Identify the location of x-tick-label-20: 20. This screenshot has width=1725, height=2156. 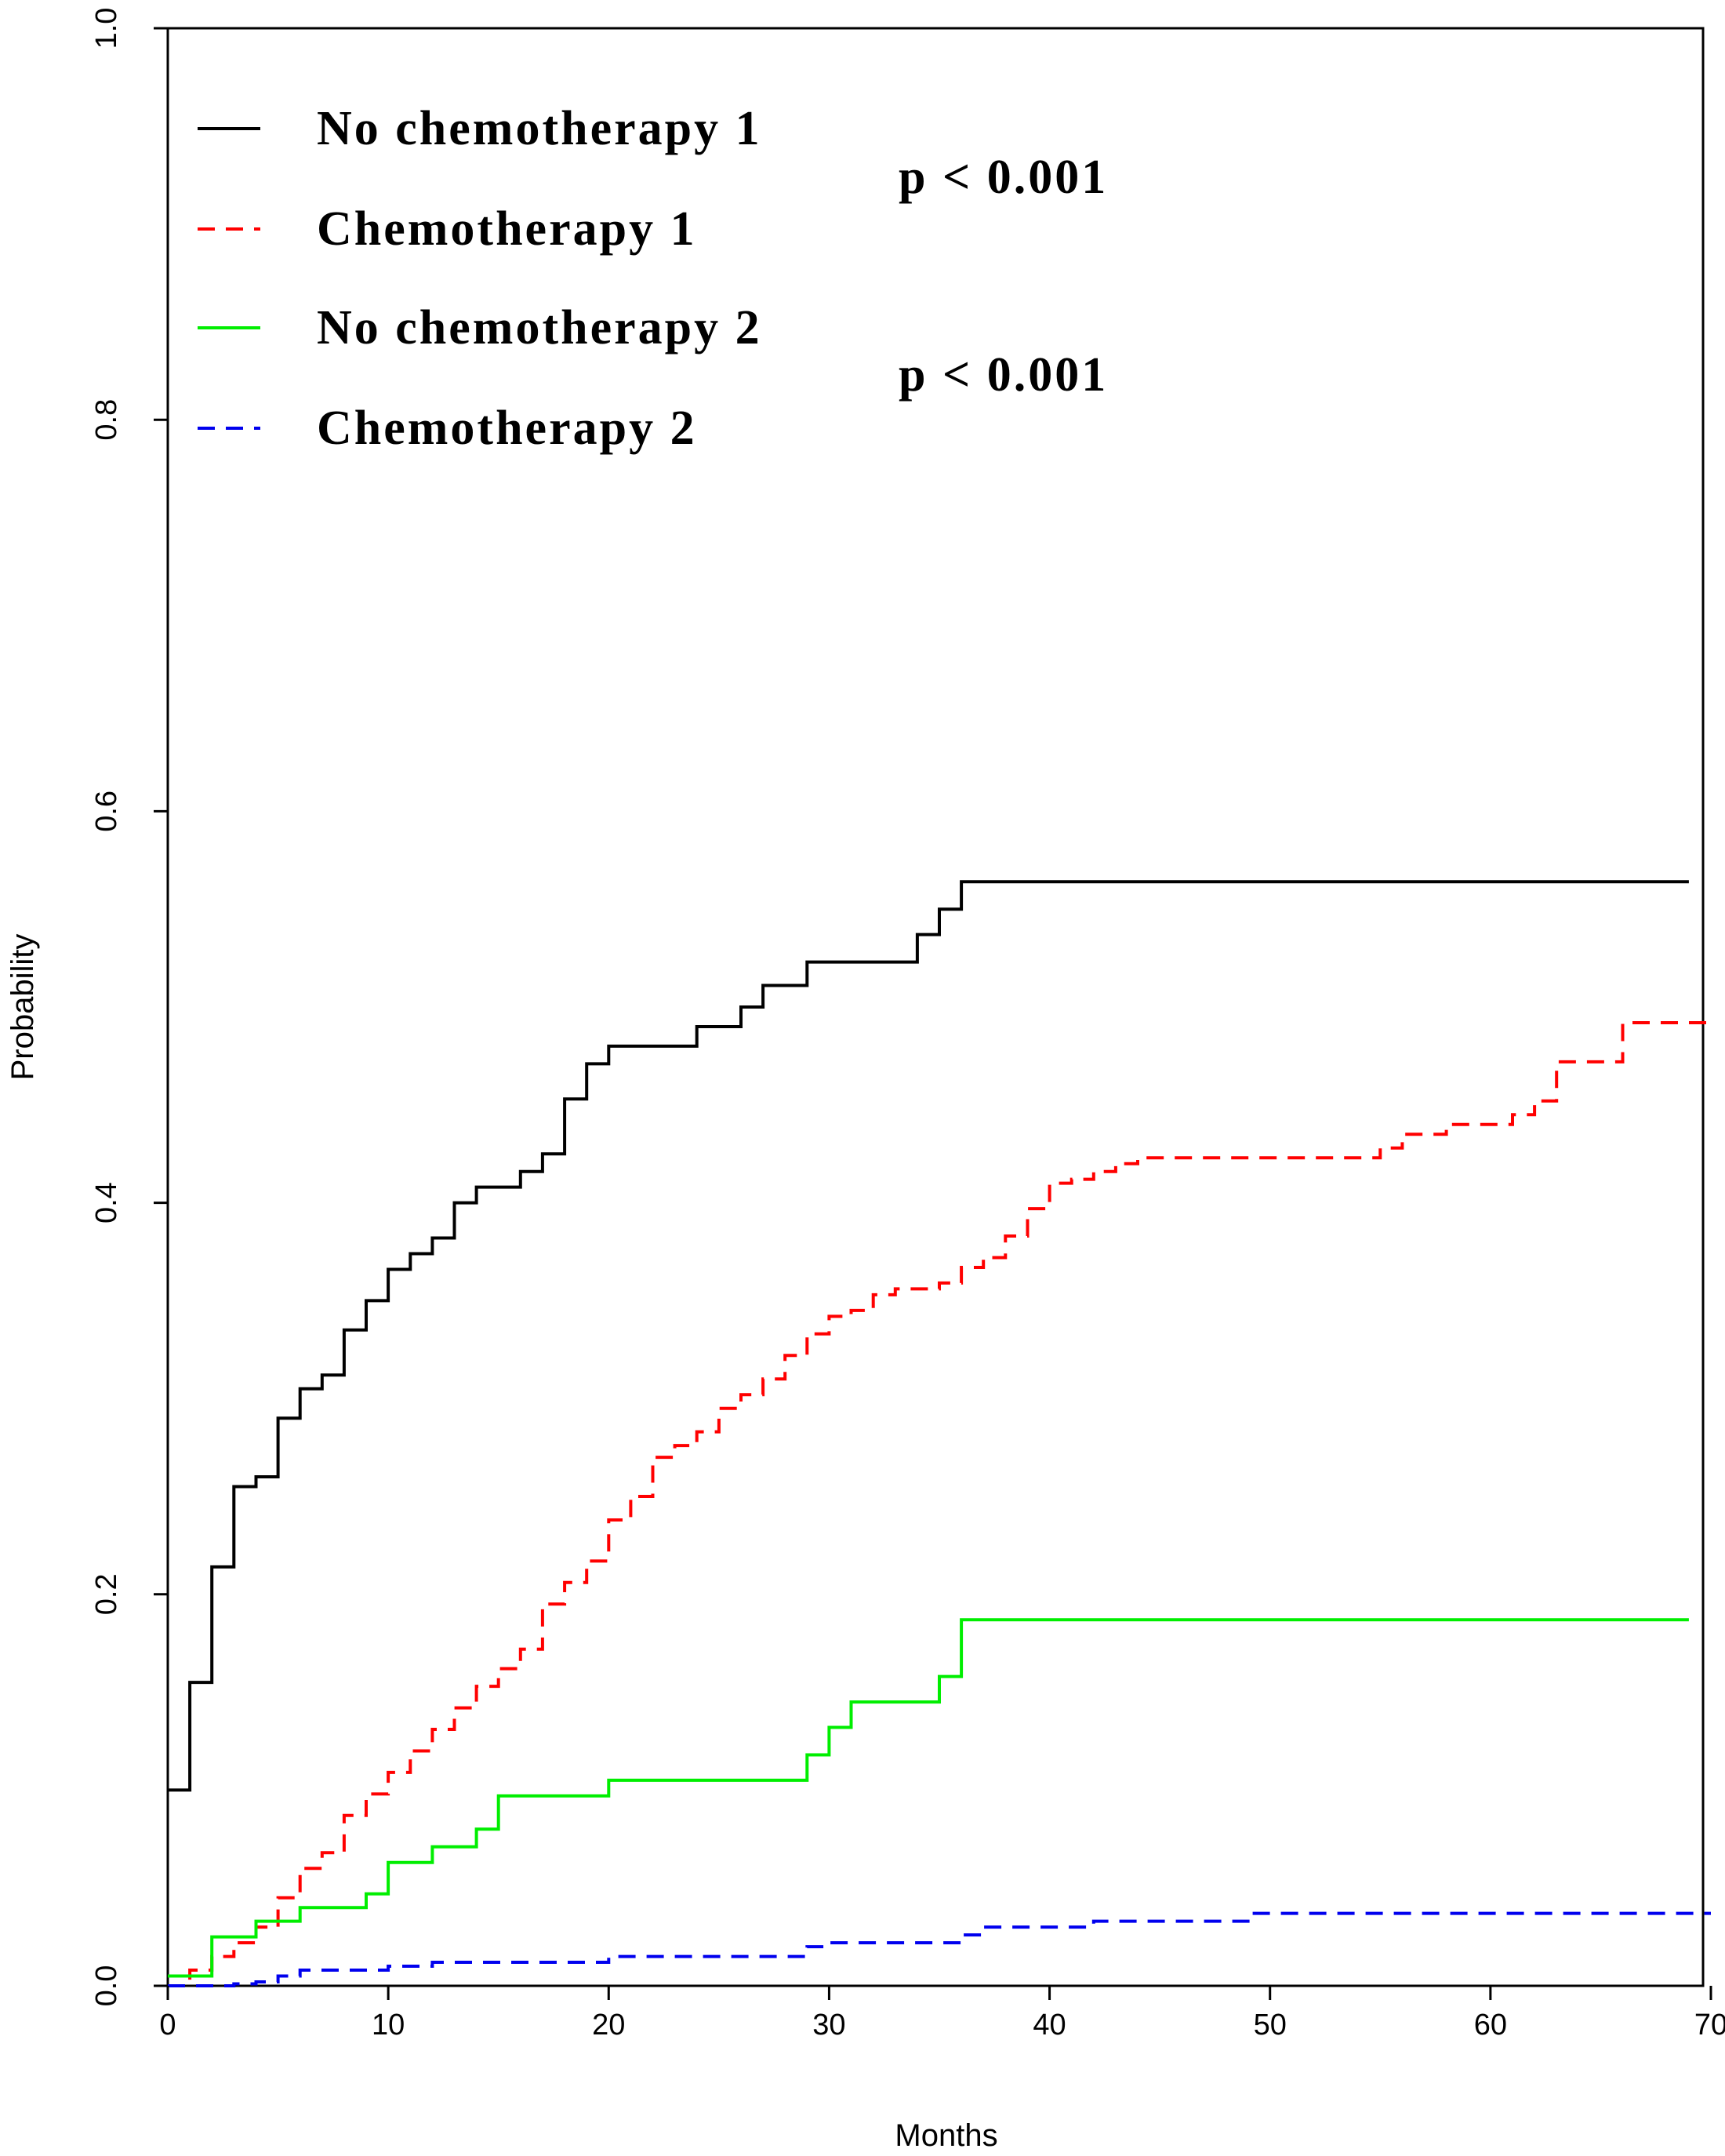
(608, 2025).